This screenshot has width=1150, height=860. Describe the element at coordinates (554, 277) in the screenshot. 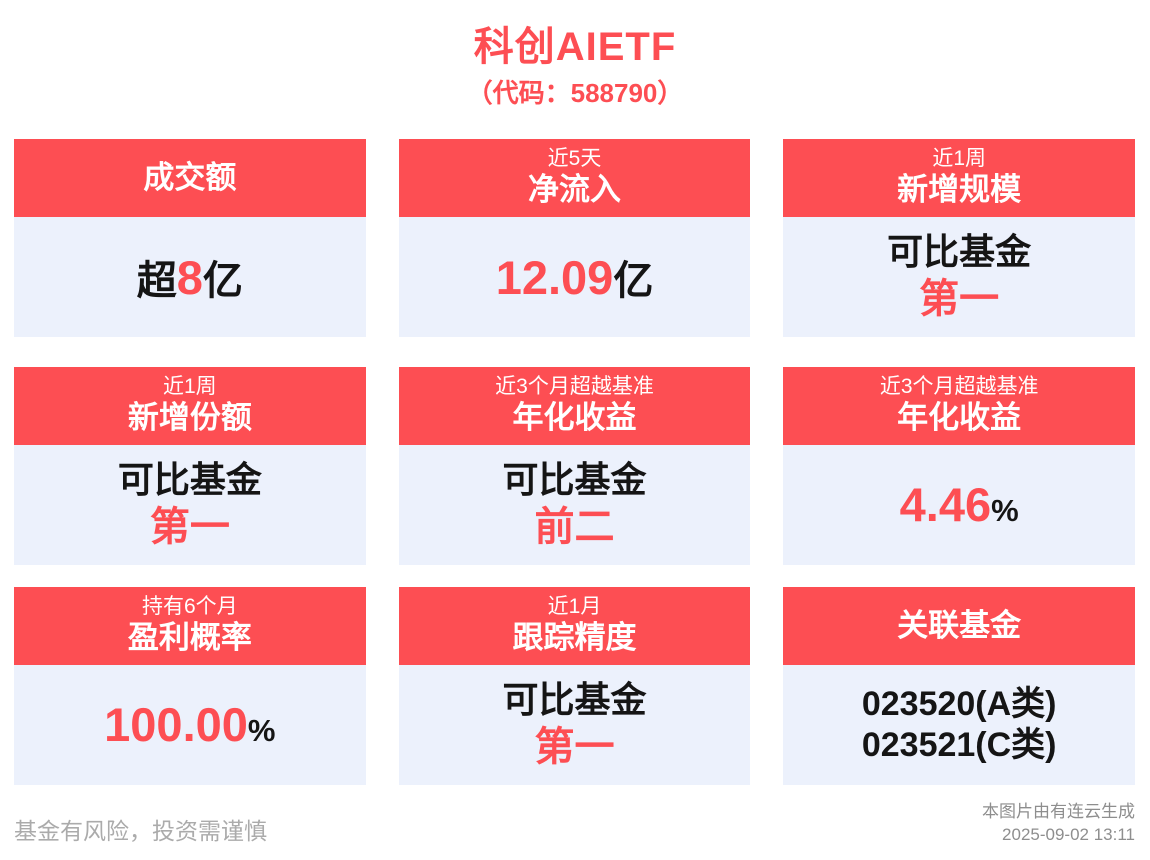

I see `value-main: 12.09` at that location.